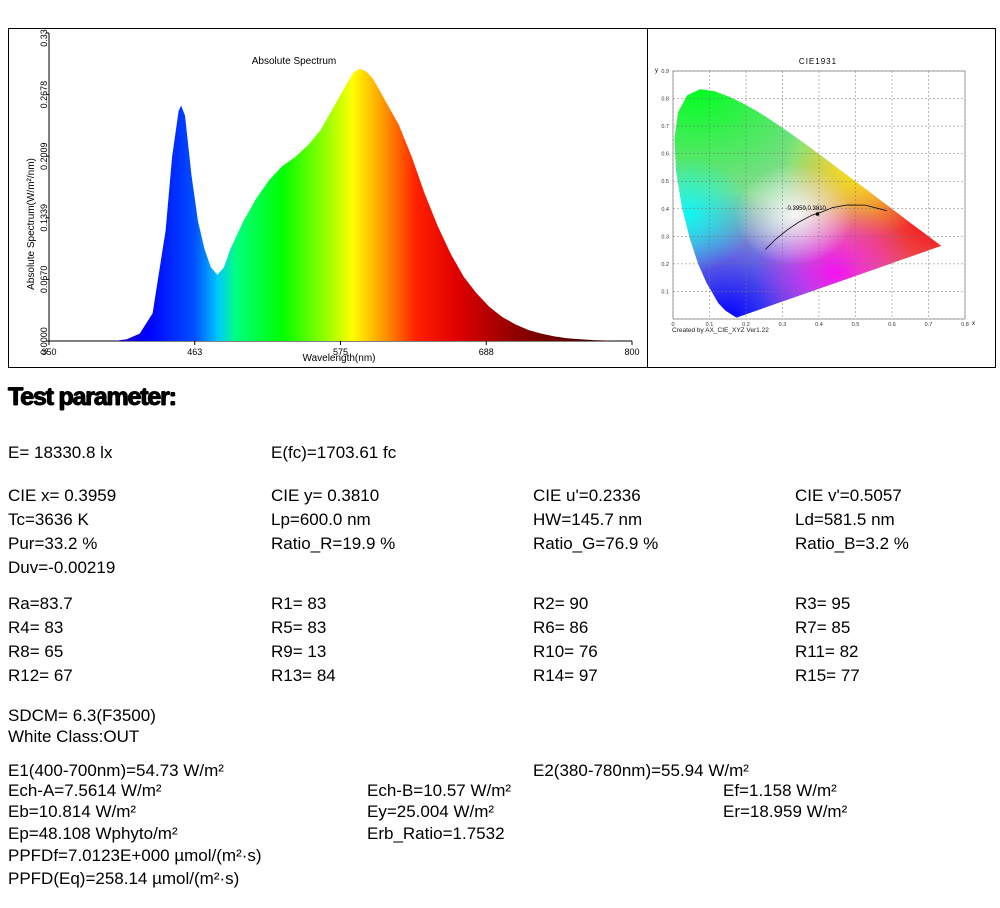  What do you see at coordinates (93, 833) in the screenshot?
I see `ep: Ep=48.108 Wphyto/m²` at bounding box center [93, 833].